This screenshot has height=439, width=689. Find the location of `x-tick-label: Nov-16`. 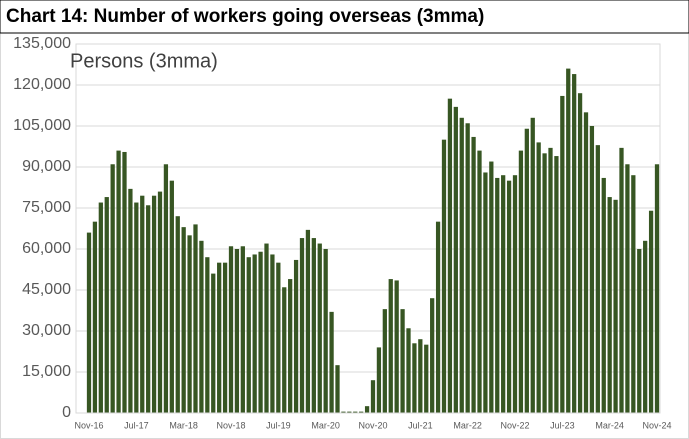

x-tick-label: Nov-16 is located at coordinates (88, 425).